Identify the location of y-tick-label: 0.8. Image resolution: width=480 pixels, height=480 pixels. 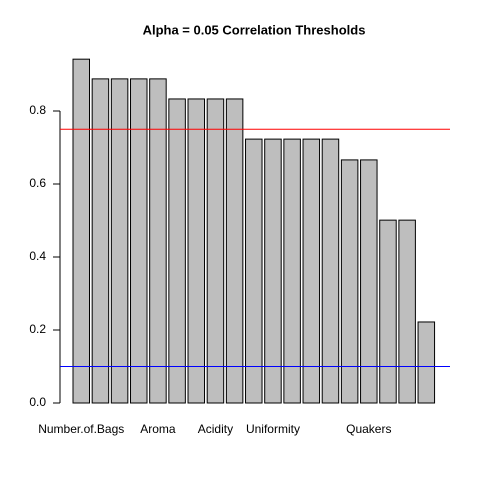
(37, 110).